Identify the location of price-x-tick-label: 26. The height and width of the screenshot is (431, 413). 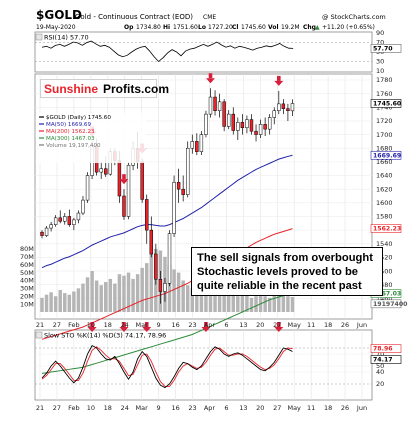
(345, 325).